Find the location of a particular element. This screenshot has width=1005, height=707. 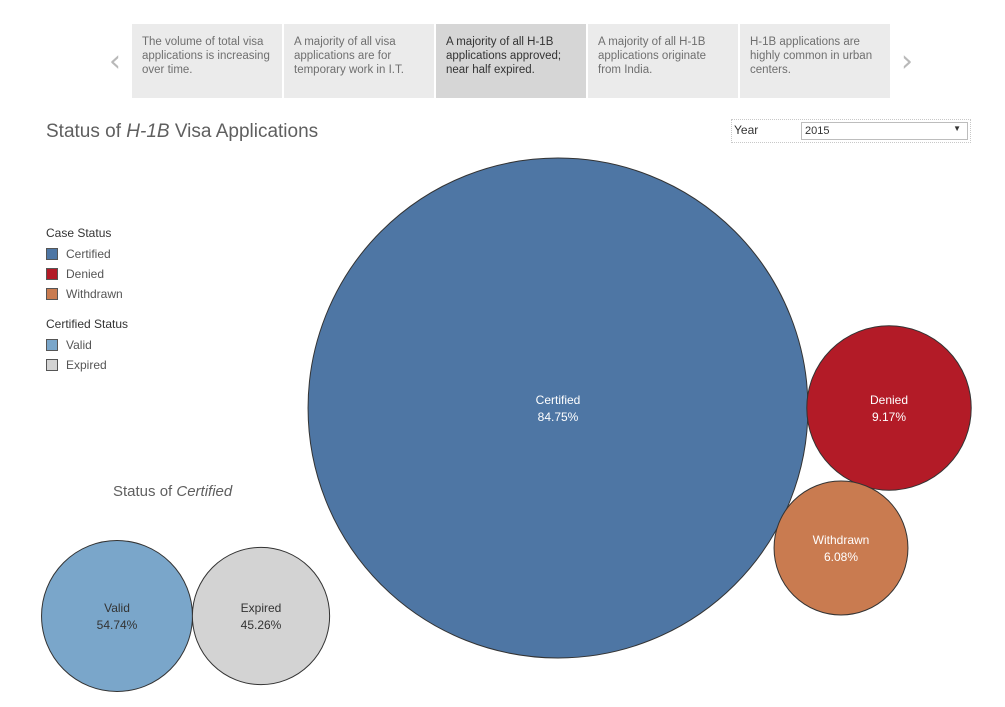

legend-label: Certified is located at coordinates (88, 254).